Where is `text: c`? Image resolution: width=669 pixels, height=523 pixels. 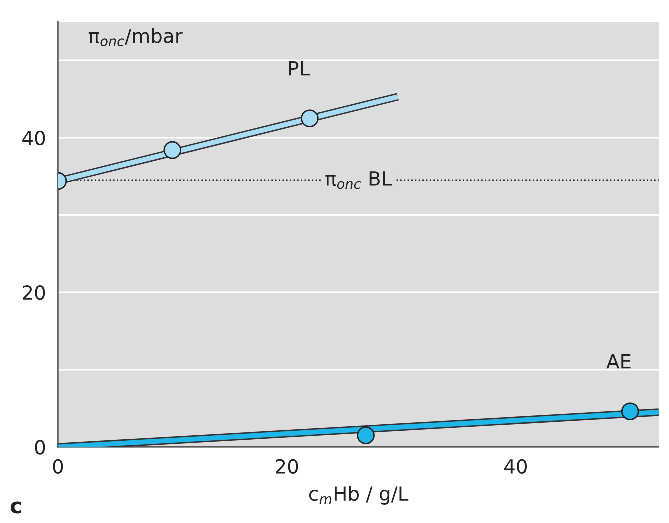 text: c is located at coordinates (15, 508).